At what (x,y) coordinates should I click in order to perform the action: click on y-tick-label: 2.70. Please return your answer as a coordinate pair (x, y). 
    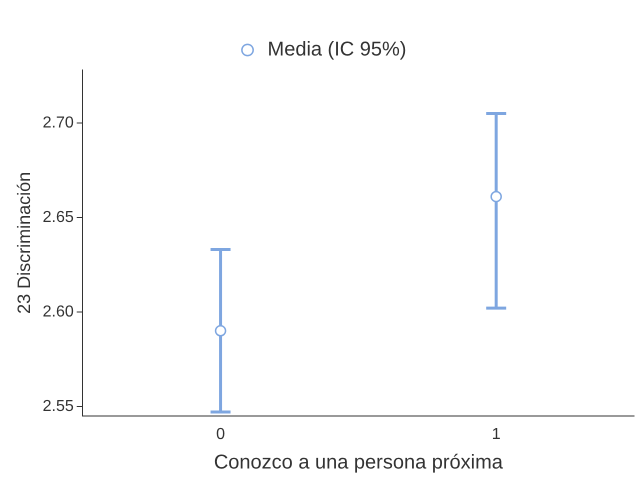
    Looking at the image, I should click on (58, 123).